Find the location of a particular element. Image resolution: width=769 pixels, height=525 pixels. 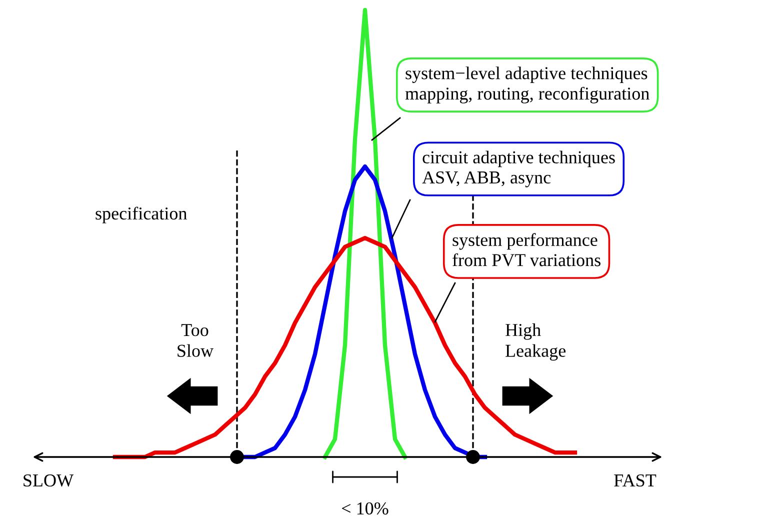

annotation: High Leakage is located at coordinates (536, 342).